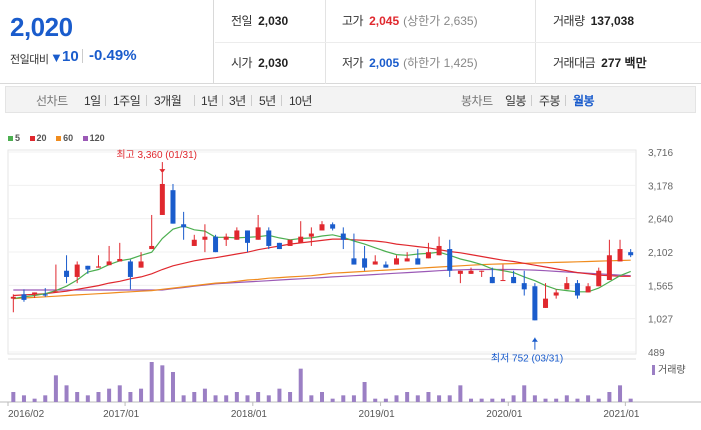  What do you see at coordinates (660, 186) in the screenshot?
I see `y-tick-label: 3,178` at bounding box center [660, 186].